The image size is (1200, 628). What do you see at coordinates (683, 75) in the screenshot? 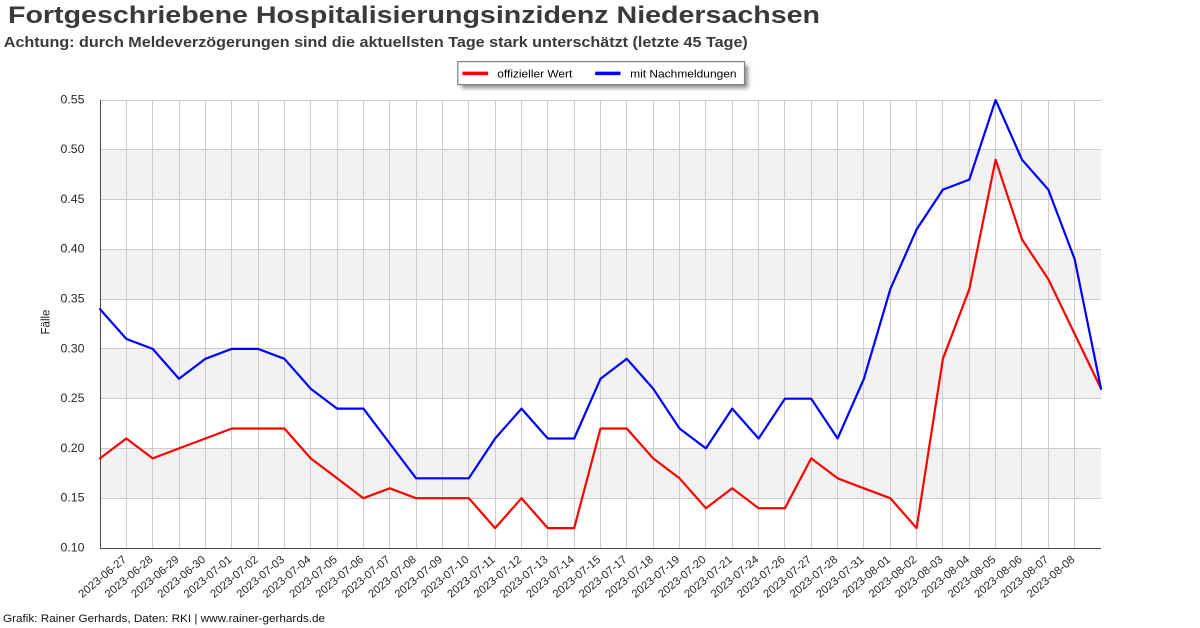
I see `svg-text: mit Nachmeldungen` at bounding box center [683, 75].